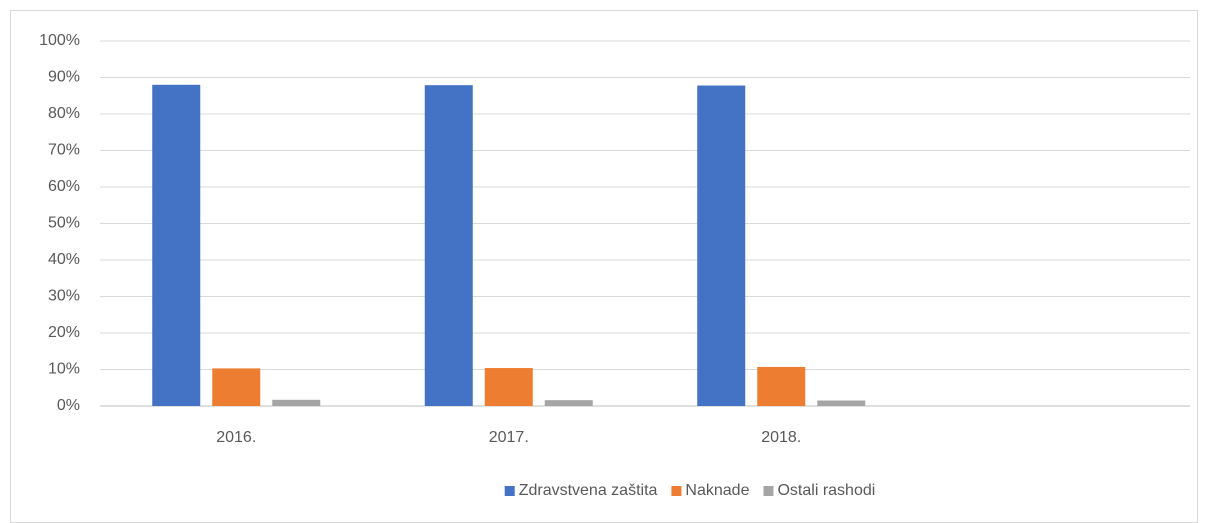 This screenshot has width=1208, height=523. What do you see at coordinates (781, 437) in the screenshot?
I see `x-tick-label: 2018.` at bounding box center [781, 437].